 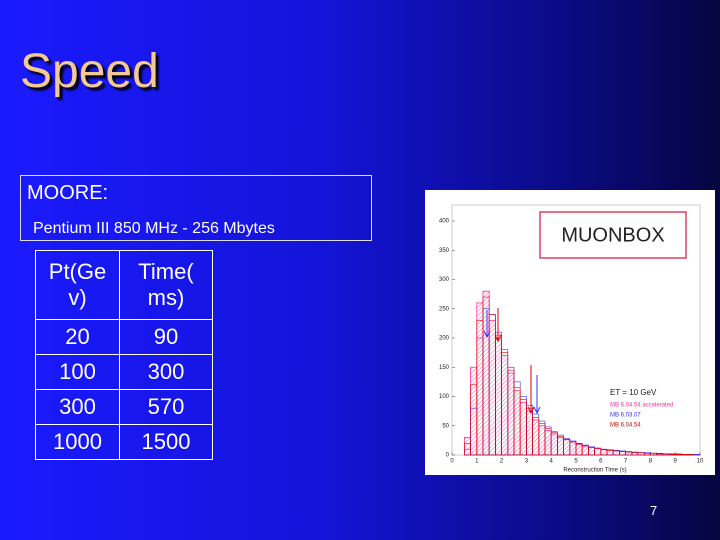 What do you see at coordinates (601, 462) in the screenshot?
I see `x-tick-label: 6` at bounding box center [601, 462].